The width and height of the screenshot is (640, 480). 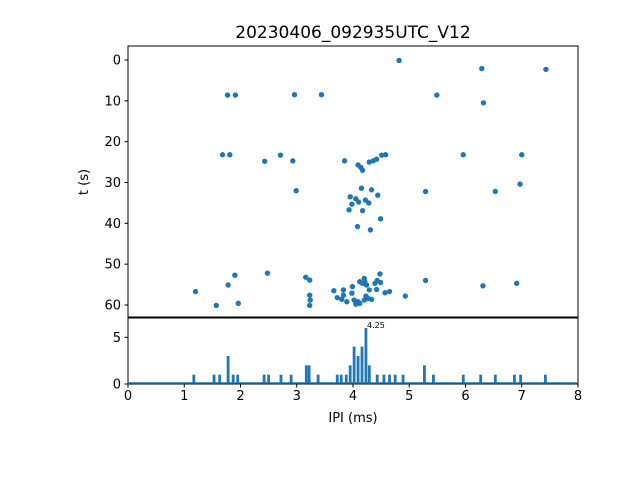 What do you see at coordinates (184, 396) in the screenshot?
I see `hist-xtick-label: 1` at bounding box center [184, 396].